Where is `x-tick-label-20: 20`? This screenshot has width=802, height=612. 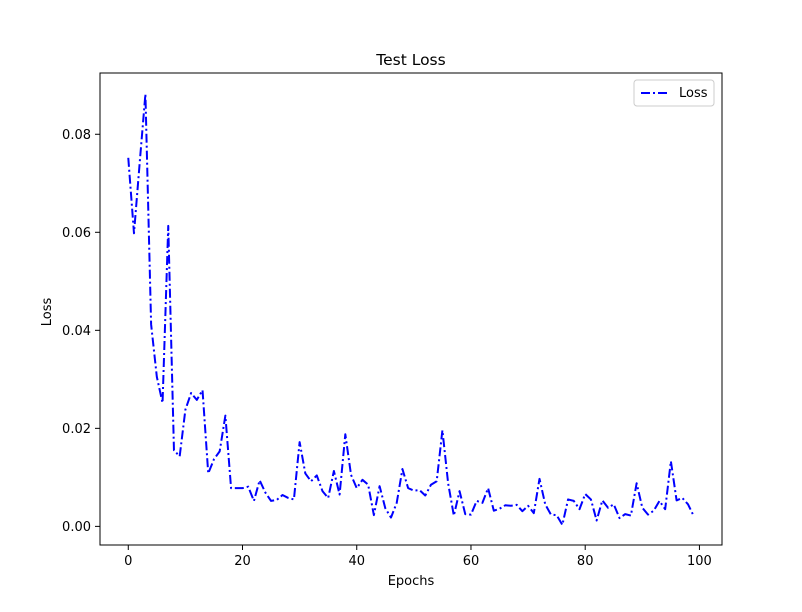
x-tick-label-20: 20 is located at coordinates (242, 561).